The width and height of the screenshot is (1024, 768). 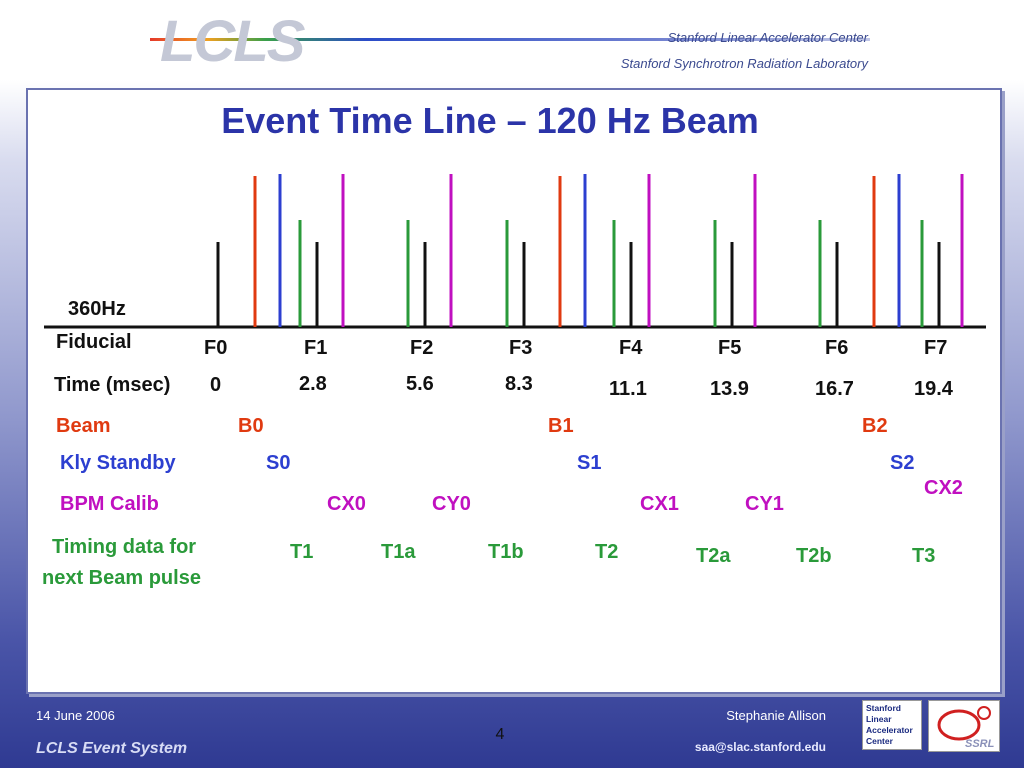 I want to click on time-value-3: 8.3, so click(x=519, y=384).